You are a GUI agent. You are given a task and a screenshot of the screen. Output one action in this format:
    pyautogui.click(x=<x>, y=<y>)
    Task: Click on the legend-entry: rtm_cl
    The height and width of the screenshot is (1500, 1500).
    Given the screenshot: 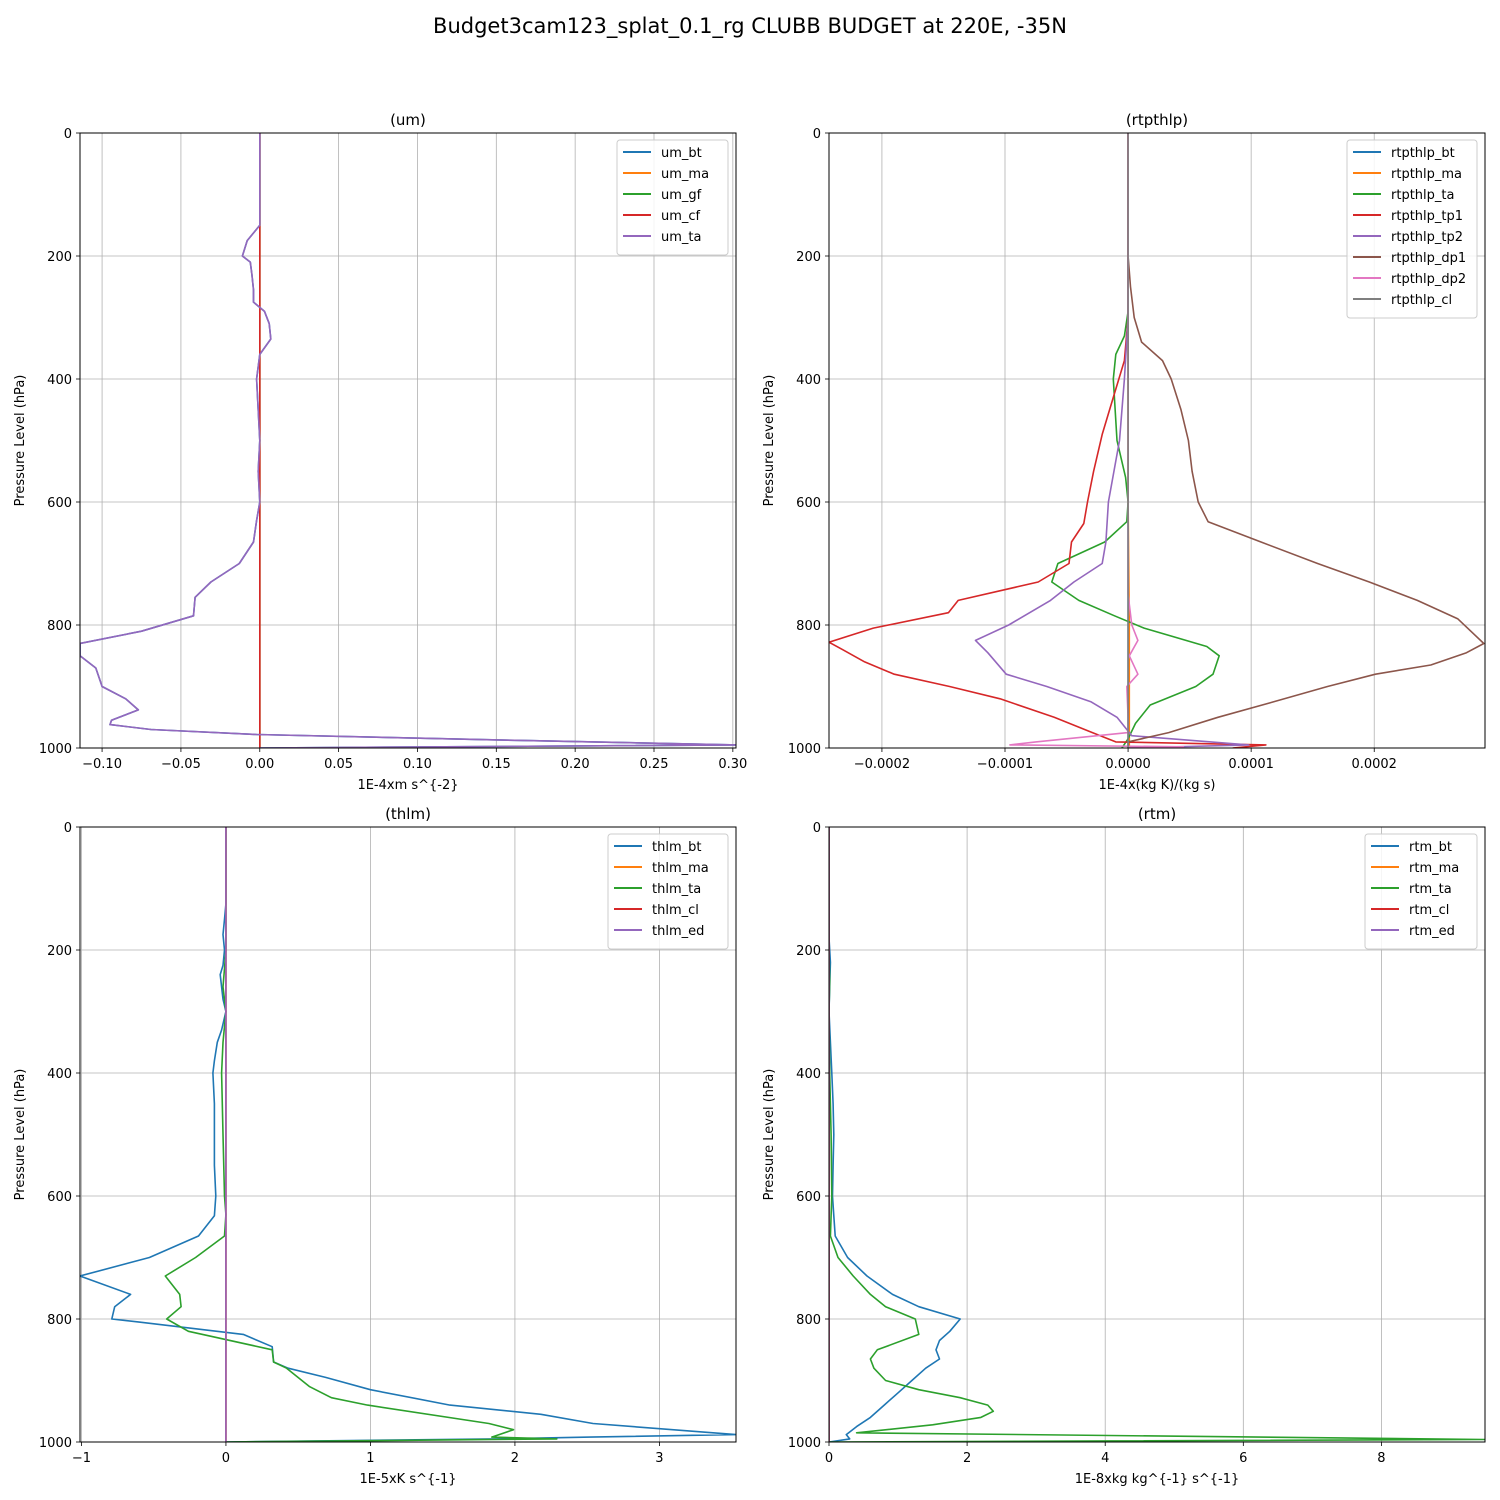 What is the action you would take?
    pyautogui.click(x=1429, y=910)
    